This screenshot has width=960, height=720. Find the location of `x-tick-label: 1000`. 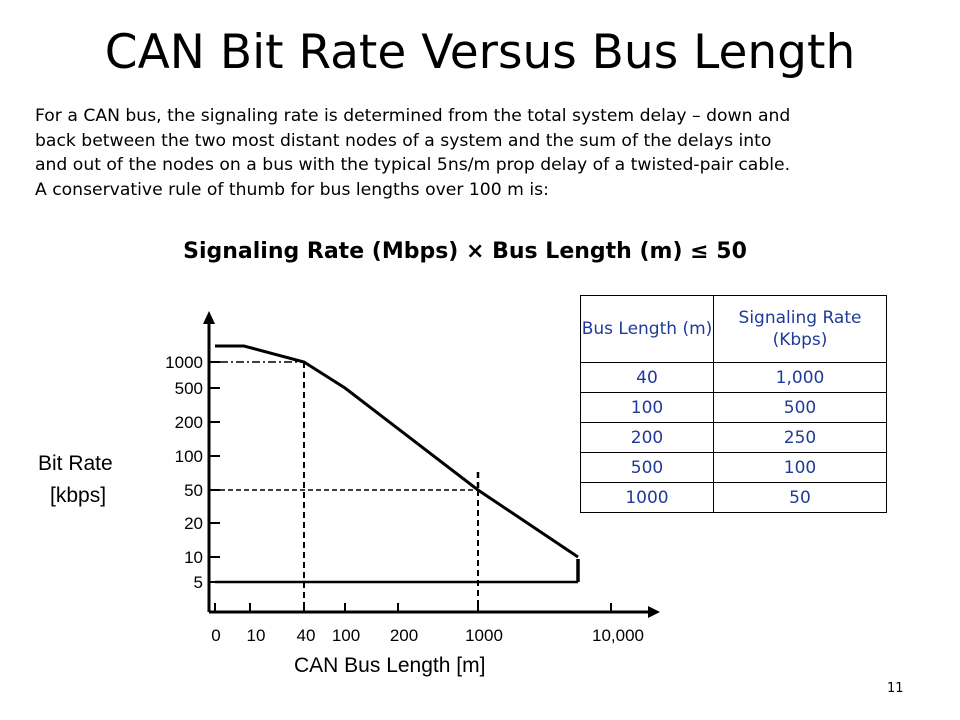

x-tick-label: 1000 is located at coordinates (484, 635).